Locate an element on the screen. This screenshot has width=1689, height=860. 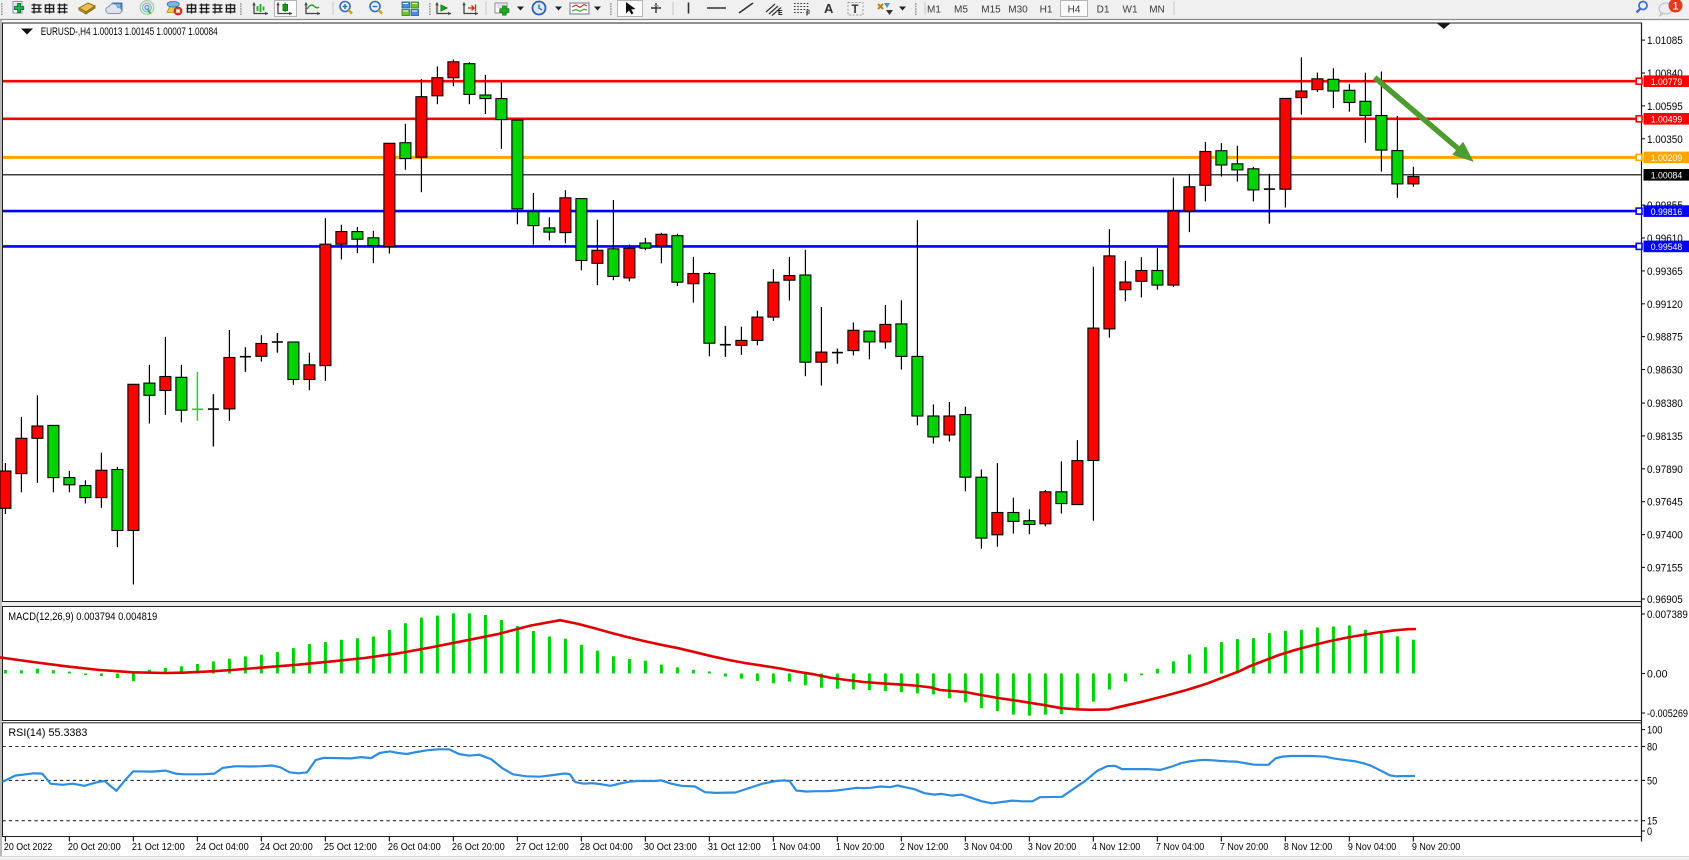
svg-text: 1 Nov 20:00 is located at coordinates (860, 847).